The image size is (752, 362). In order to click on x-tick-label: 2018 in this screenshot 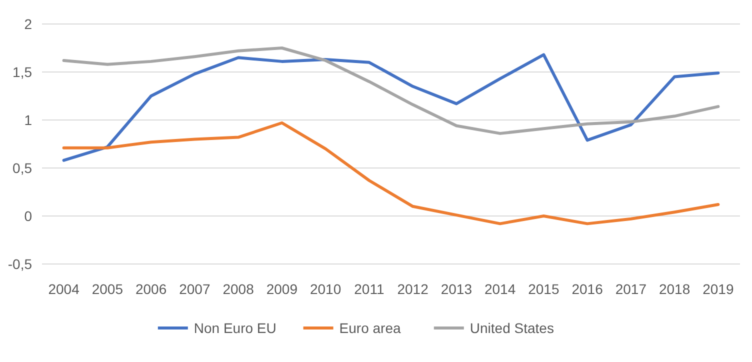, I will do `click(674, 289)`.